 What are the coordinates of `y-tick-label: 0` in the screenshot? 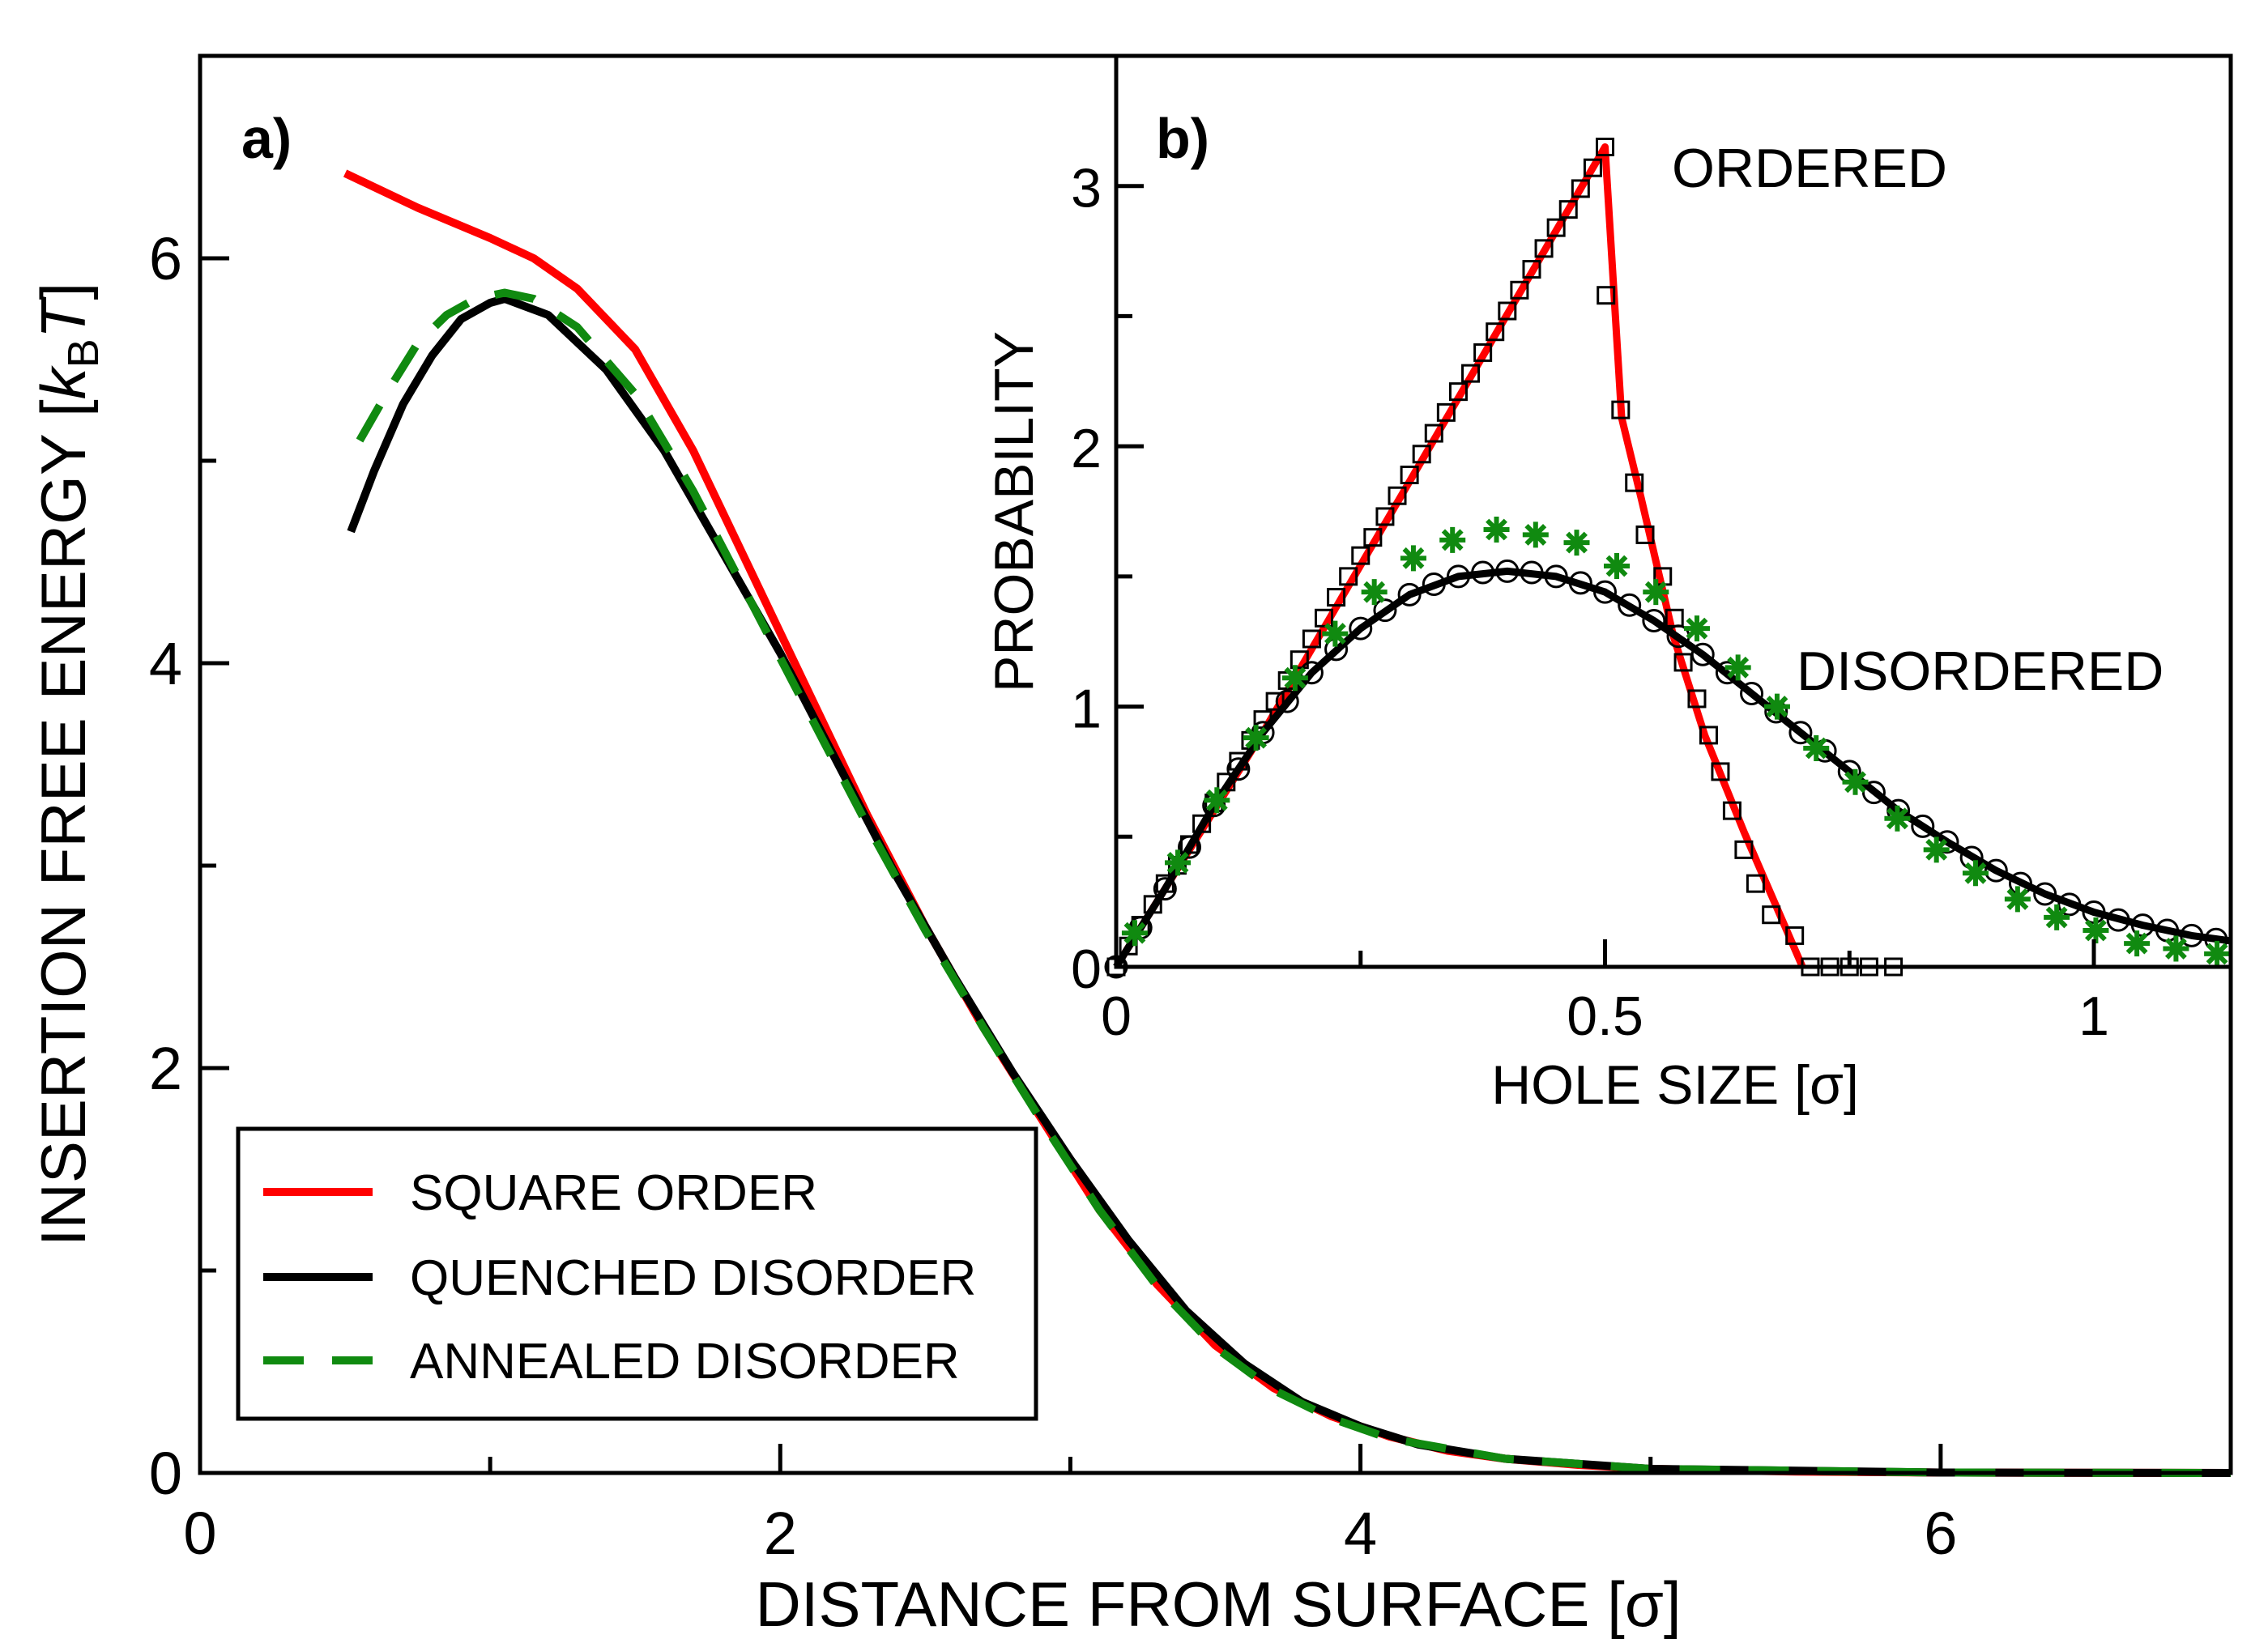 It's located at (1086, 969).